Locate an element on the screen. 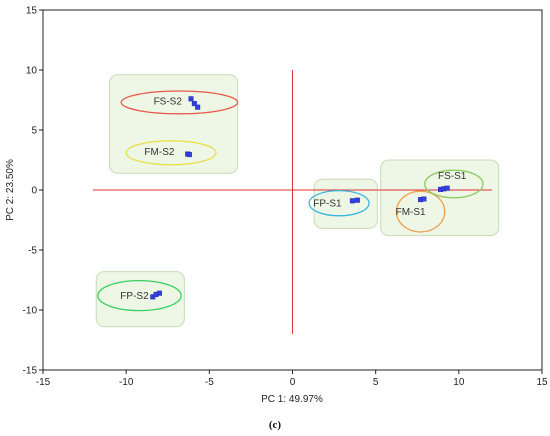  group-ellipse-fm-s1 is located at coordinates (420, 211).